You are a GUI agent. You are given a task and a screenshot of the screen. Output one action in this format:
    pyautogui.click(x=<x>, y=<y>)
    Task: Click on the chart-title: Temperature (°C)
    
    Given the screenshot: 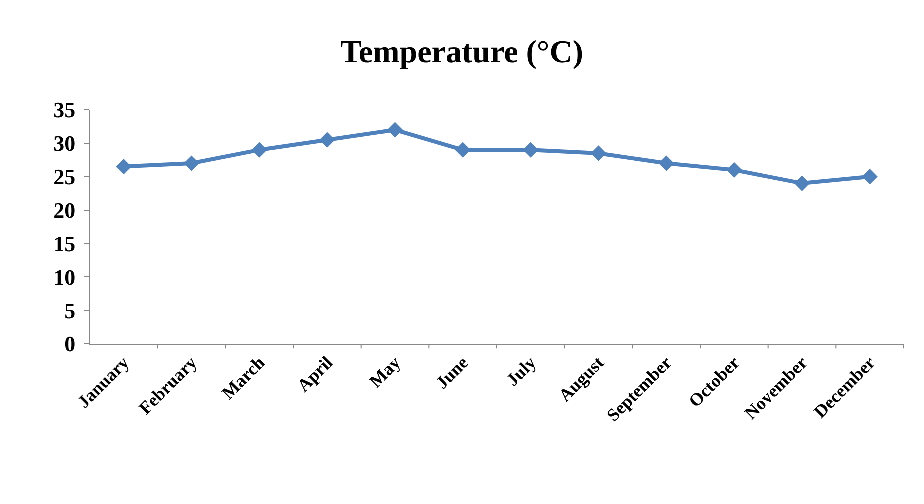 What is the action you would take?
    pyautogui.click(x=462, y=52)
    